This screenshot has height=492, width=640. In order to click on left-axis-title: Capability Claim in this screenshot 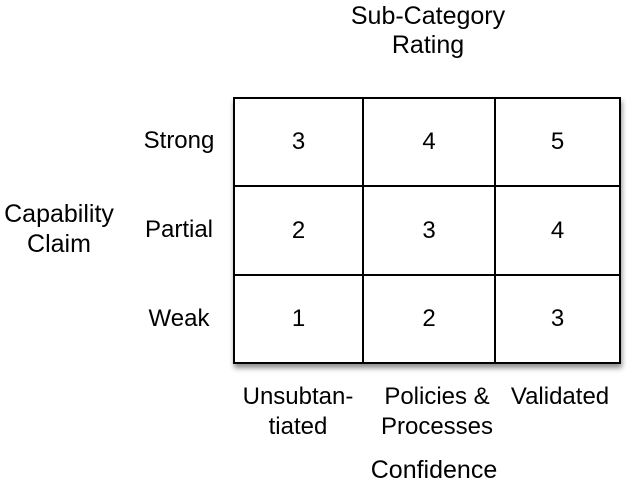, I will do `click(59, 229)`.